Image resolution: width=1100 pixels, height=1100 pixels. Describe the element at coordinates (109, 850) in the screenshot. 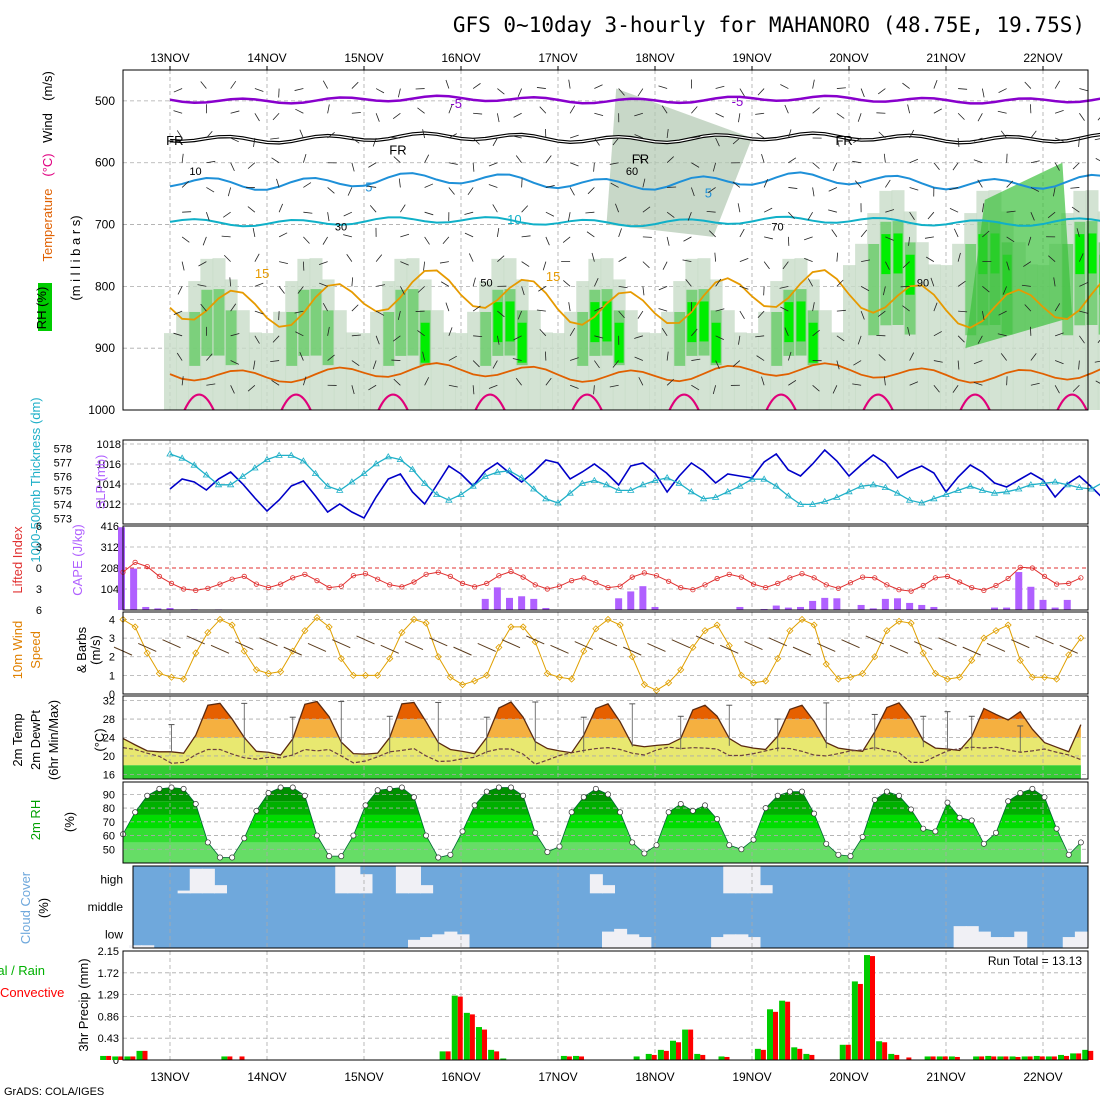

I see `rh-tick-label: 50` at that location.